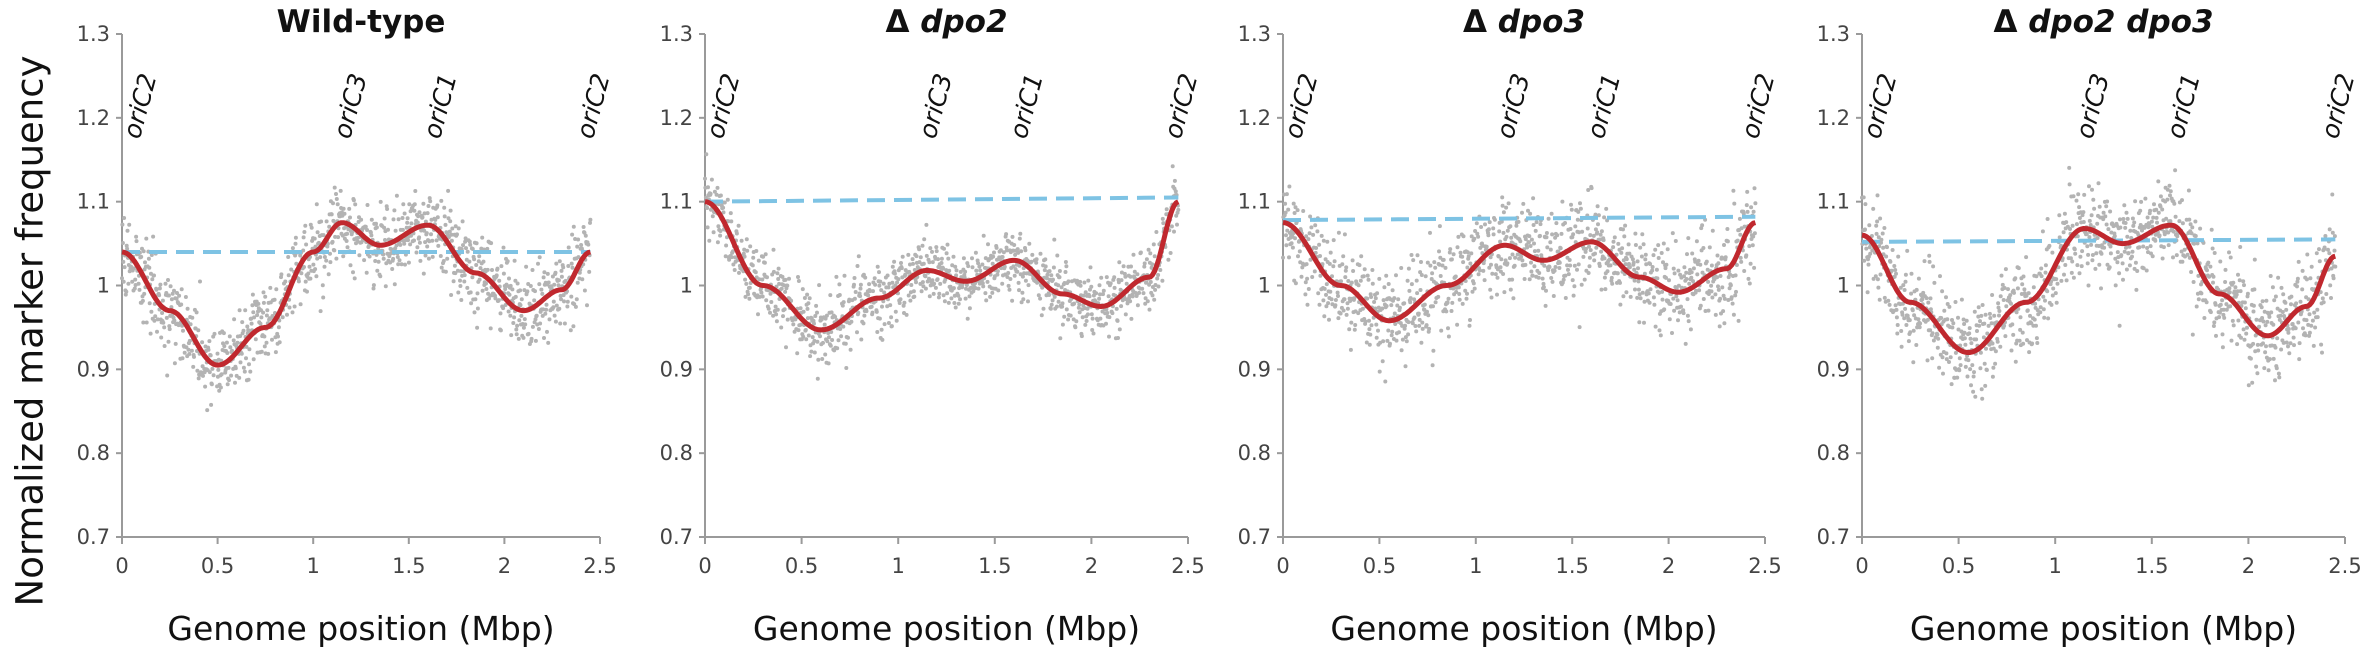 The image size is (2372, 661). Describe the element at coordinates (898, 566) in the screenshot. I see `x-tick-label: 1` at that location.